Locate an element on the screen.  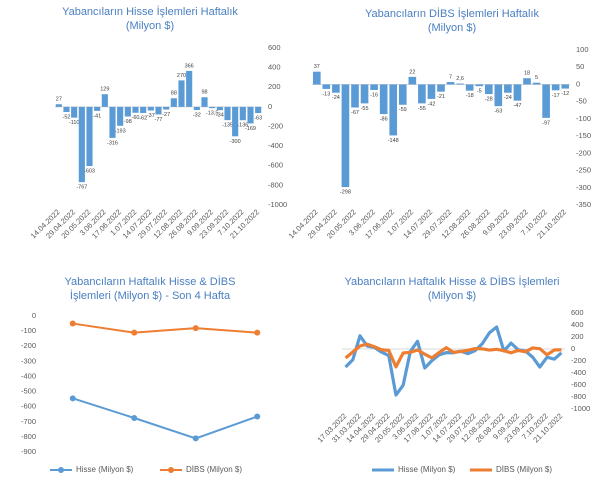
data-label: -148 is located at coordinates (393, 141).